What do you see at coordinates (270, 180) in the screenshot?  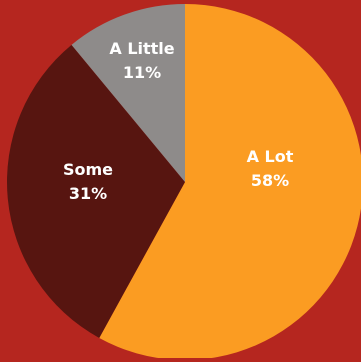 I see `slice-value-label: 58%` at bounding box center [270, 180].